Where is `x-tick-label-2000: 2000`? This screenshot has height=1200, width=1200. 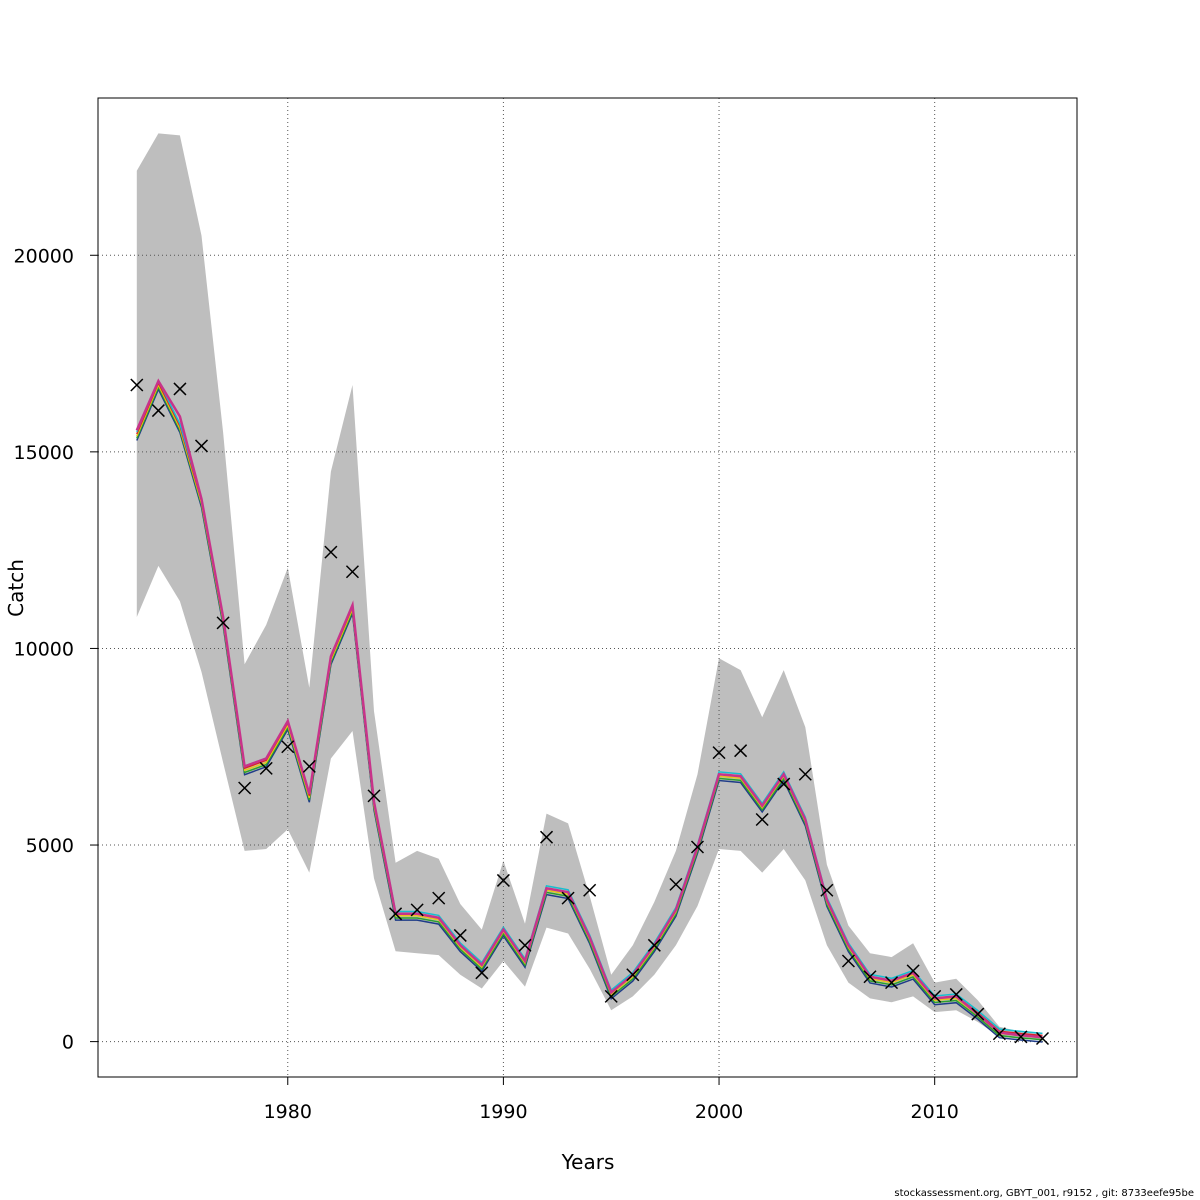 x-tick-label-2000: 2000 is located at coordinates (719, 1112).